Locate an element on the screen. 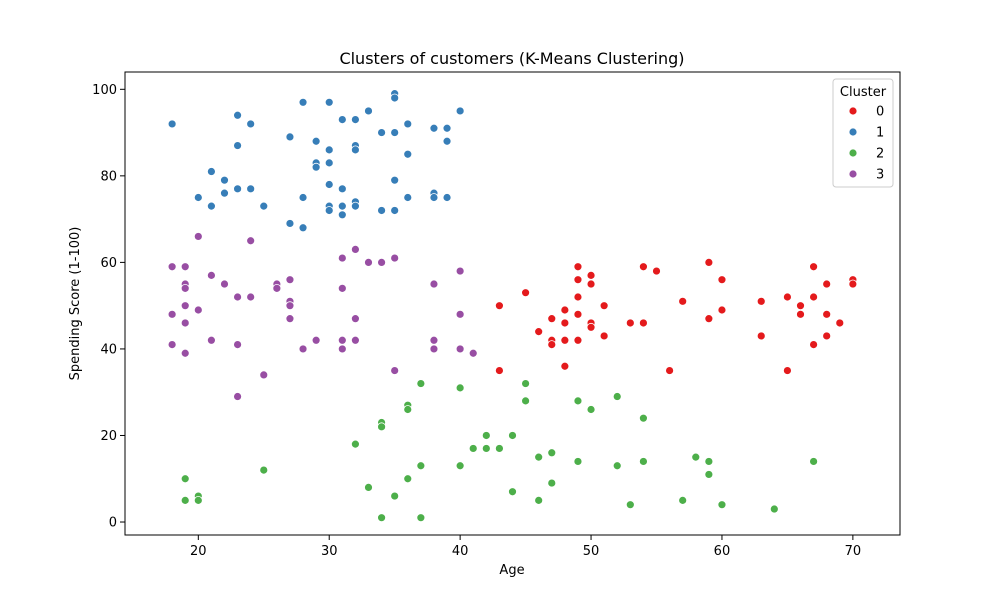 This screenshot has width=1000, height=600. legend-label: 3 is located at coordinates (880, 175).